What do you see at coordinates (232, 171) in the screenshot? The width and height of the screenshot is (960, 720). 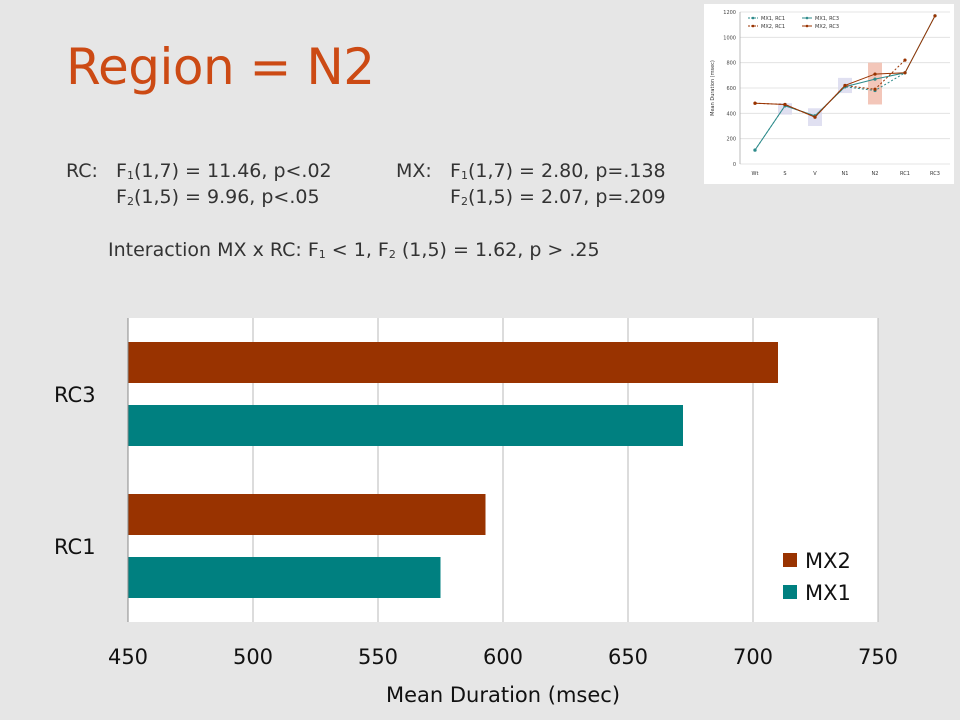 I see `rc-f1-value: (1,7) = 11.46, p<.02` at bounding box center [232, 171].